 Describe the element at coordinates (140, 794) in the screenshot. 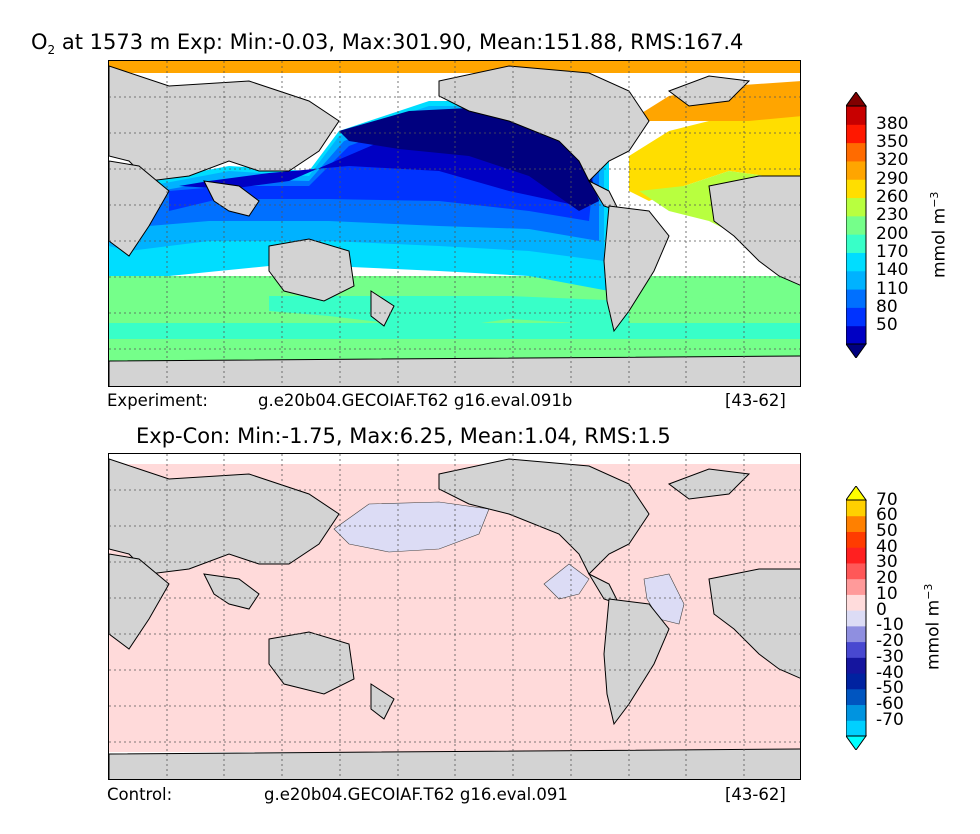

I see `panel2-footer-label: Control:` at that location.